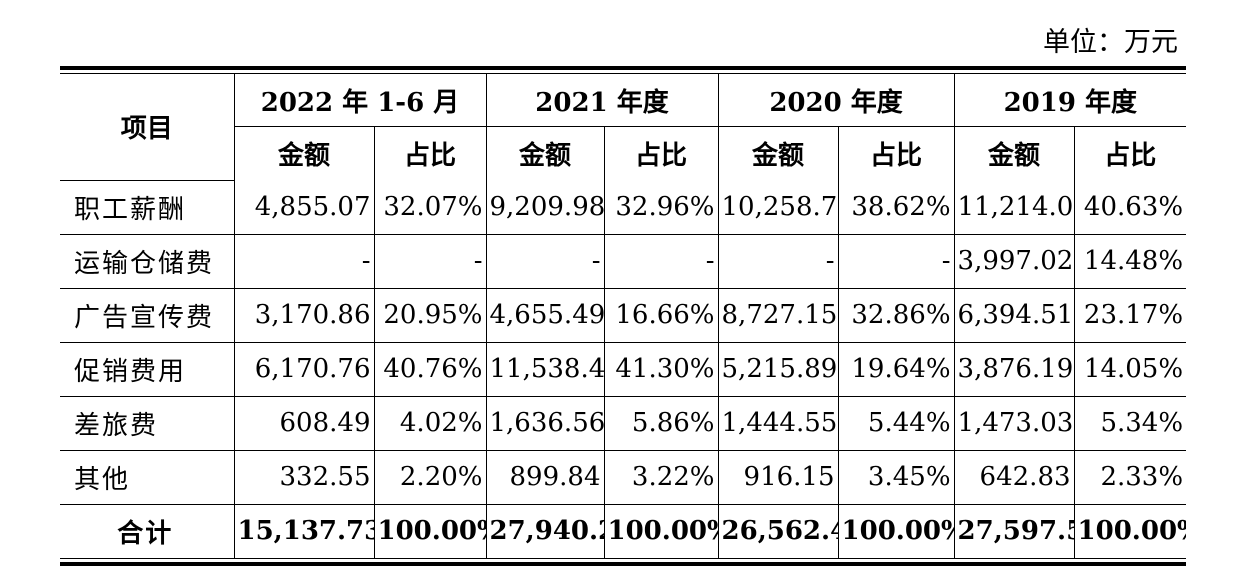 This screenshot has width=1256, height=584. Describe the element at coordinates (778, 207) in the screenshot. I see `amount-cell: 10,258.72` at that location.